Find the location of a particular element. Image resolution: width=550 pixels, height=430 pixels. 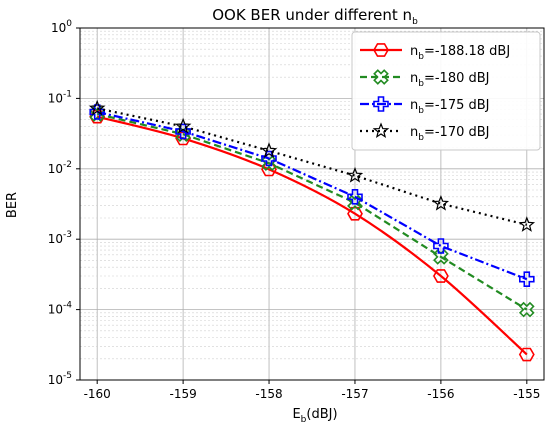

x-tick-label: -158 is located at coordinates (268, 394).